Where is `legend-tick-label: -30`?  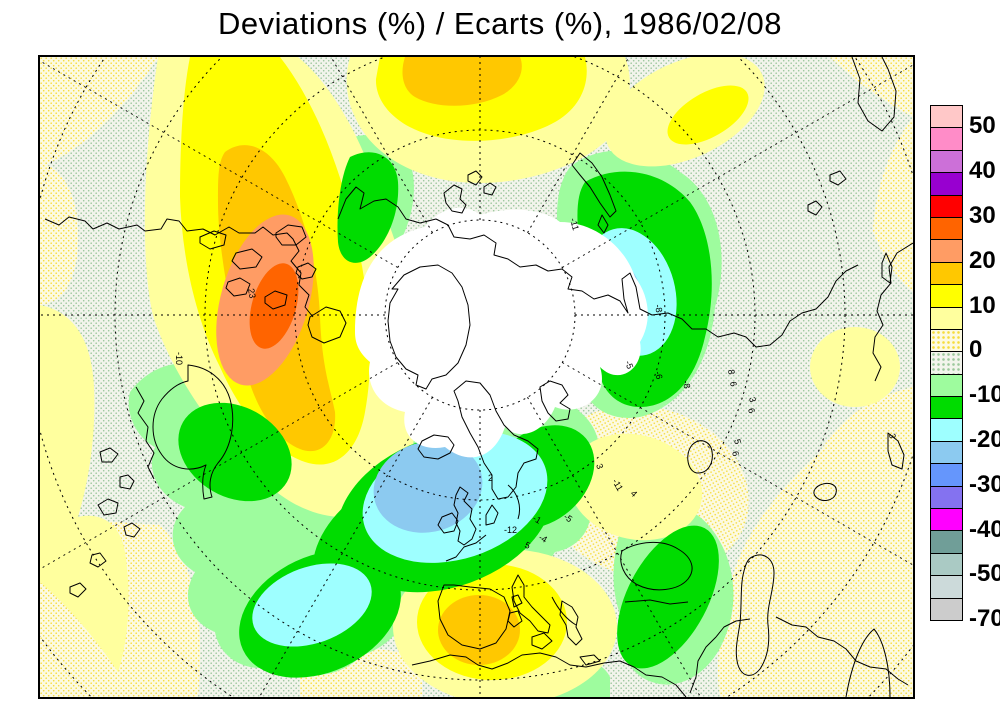
legend-tick-label: -30 is located at coordinates (984, 484).